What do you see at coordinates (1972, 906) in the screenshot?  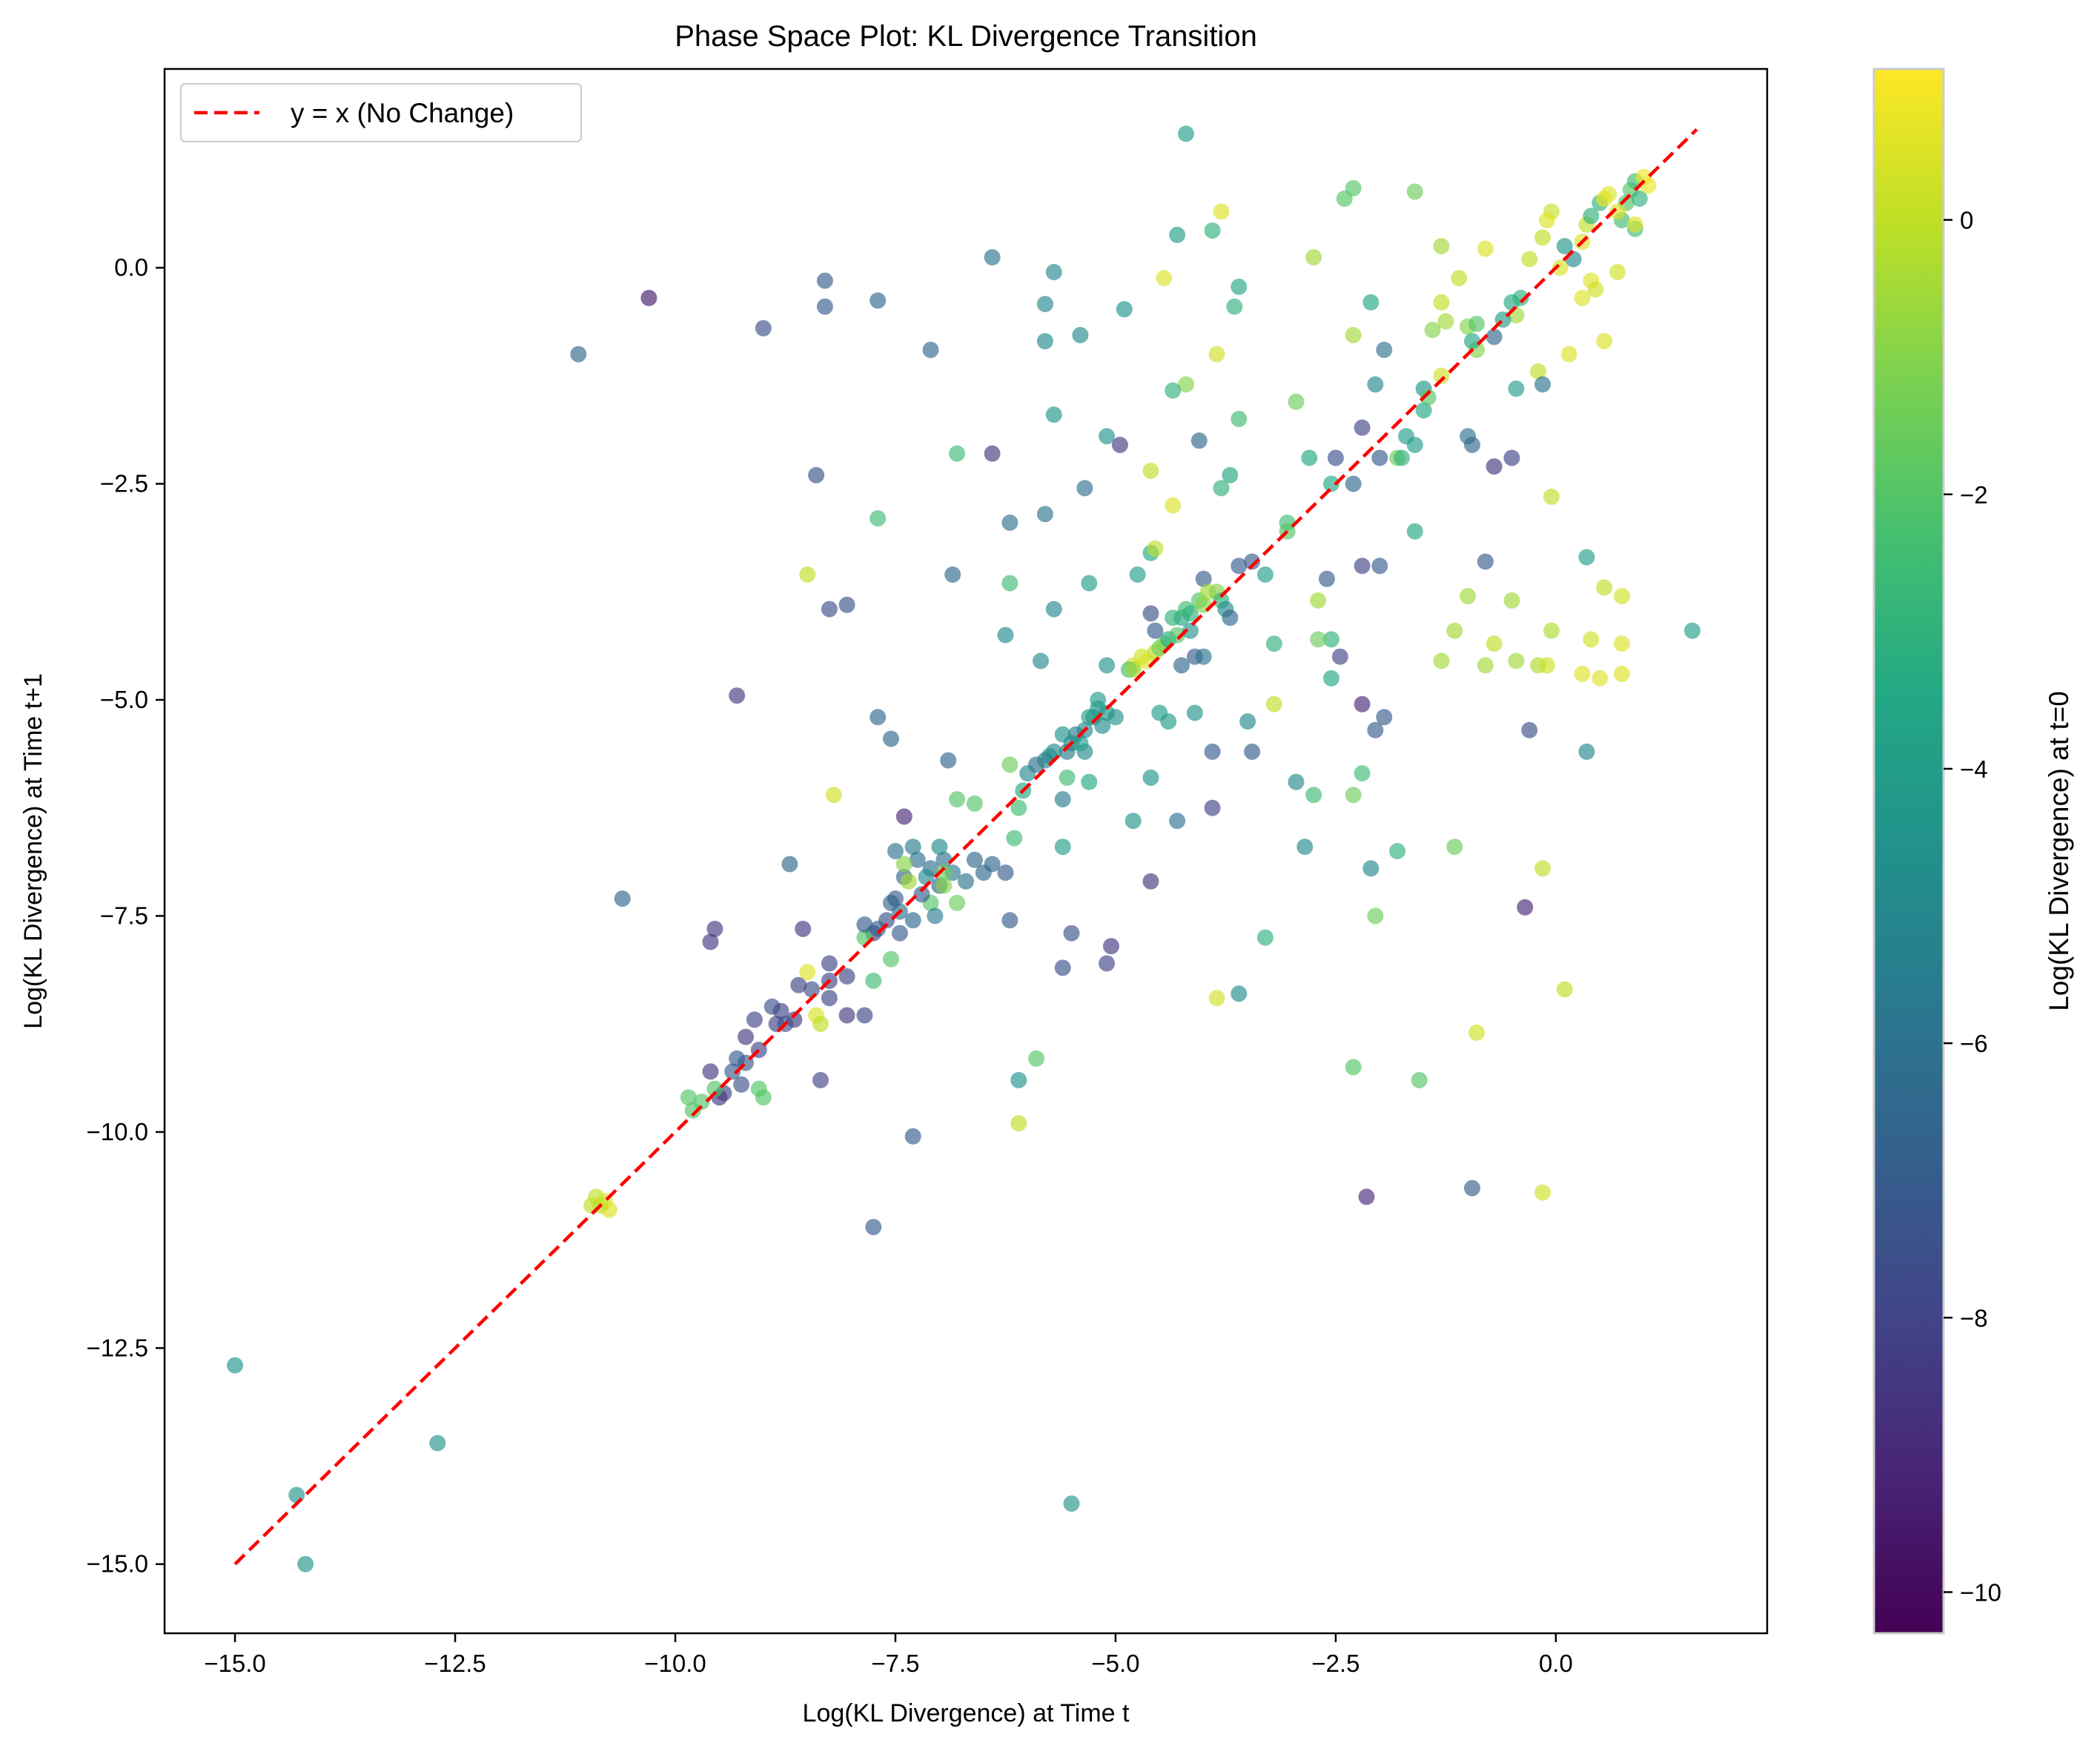 I see `colorbar-ticks: 0 −2 −4 −6 −8 −10` at bounding box center [1972, 906].